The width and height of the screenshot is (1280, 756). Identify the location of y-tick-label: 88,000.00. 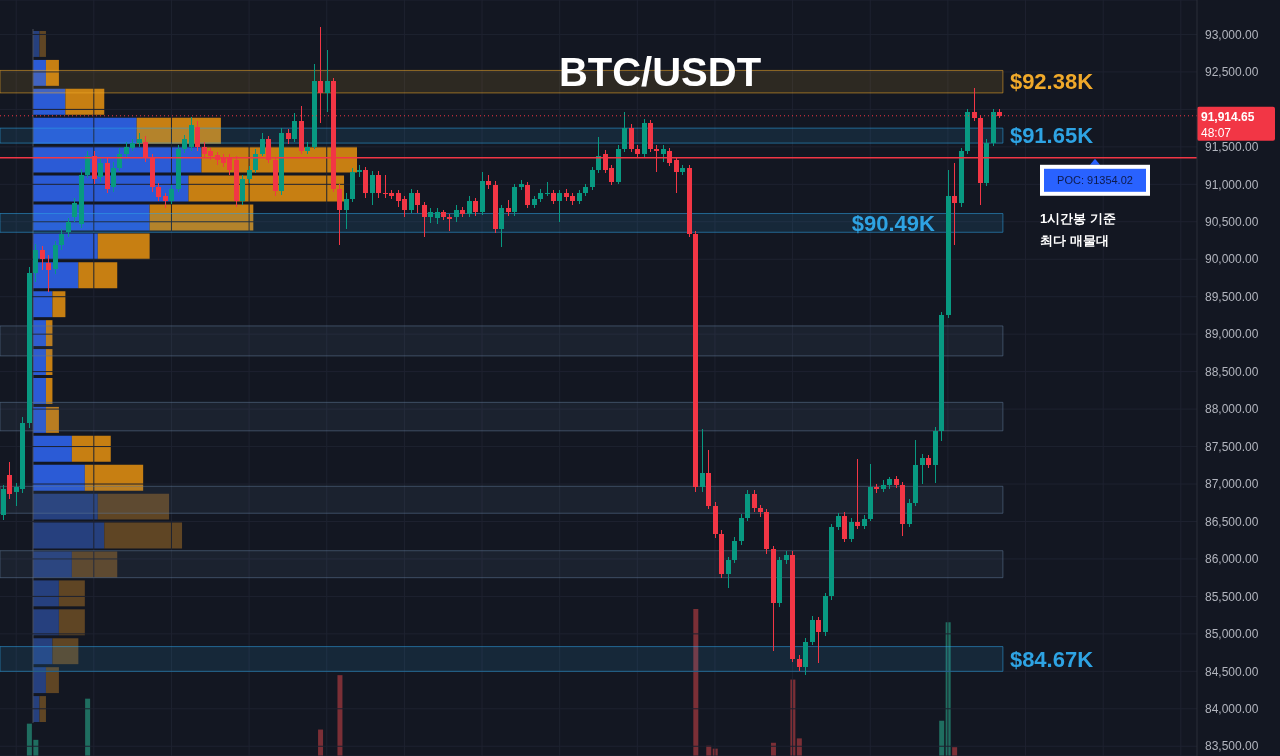
(1232, 409).